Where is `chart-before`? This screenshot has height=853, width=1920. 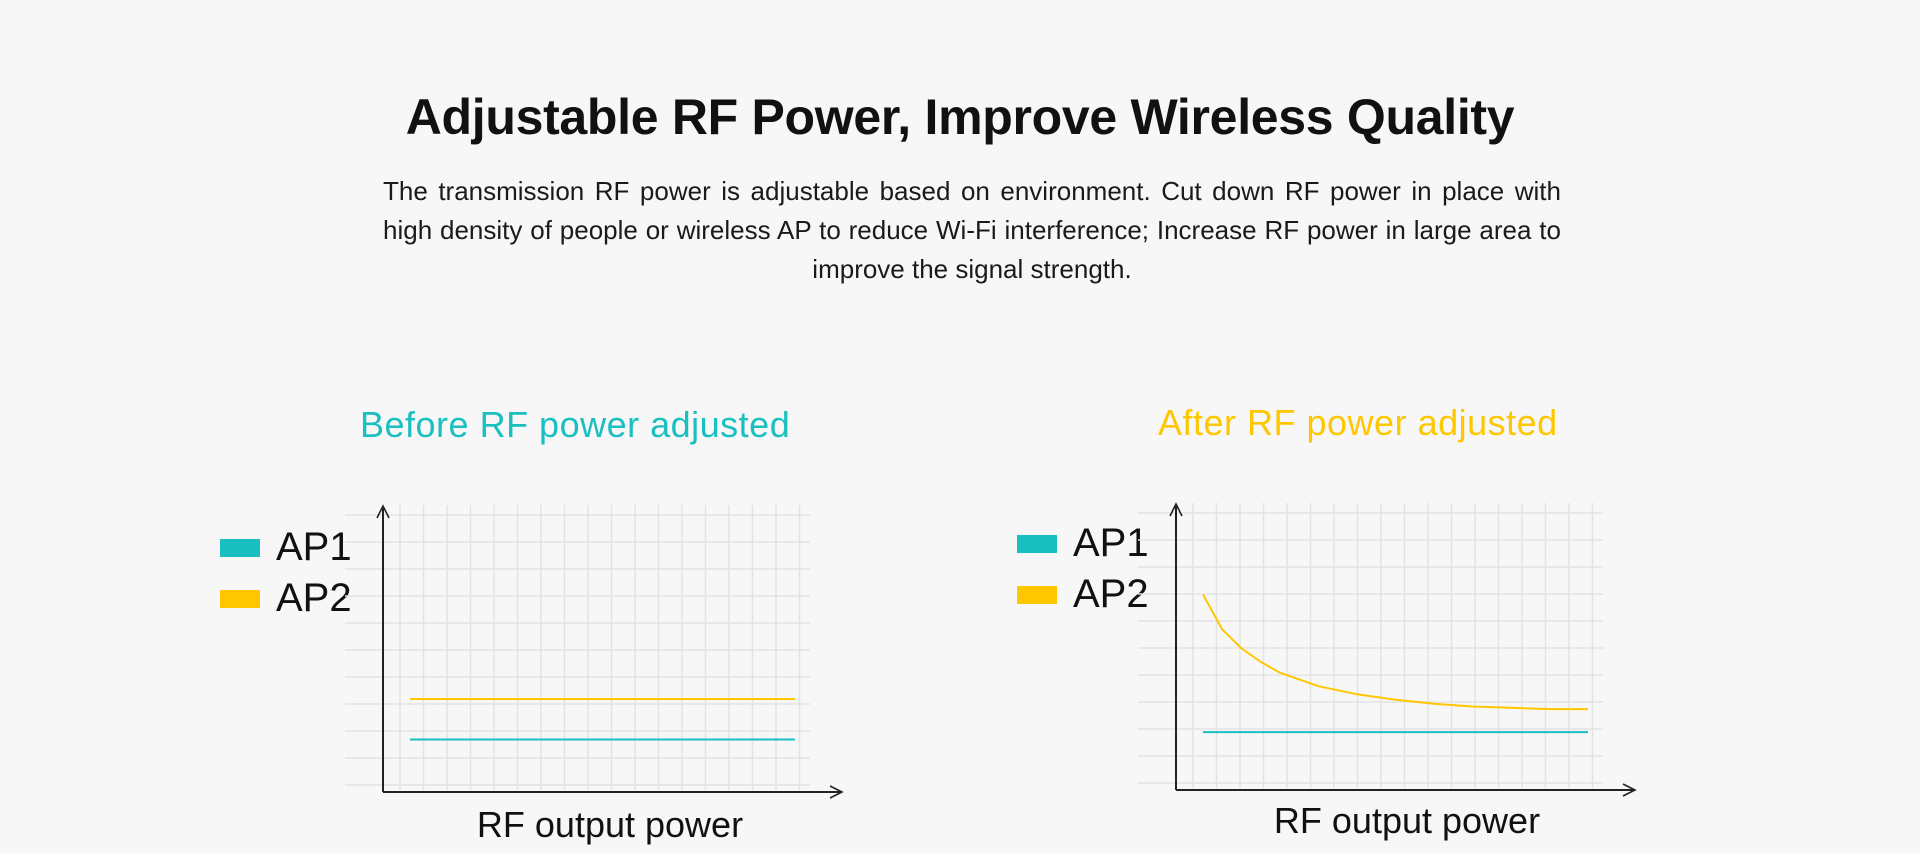
chart-before is located at coordinates (594, 651).